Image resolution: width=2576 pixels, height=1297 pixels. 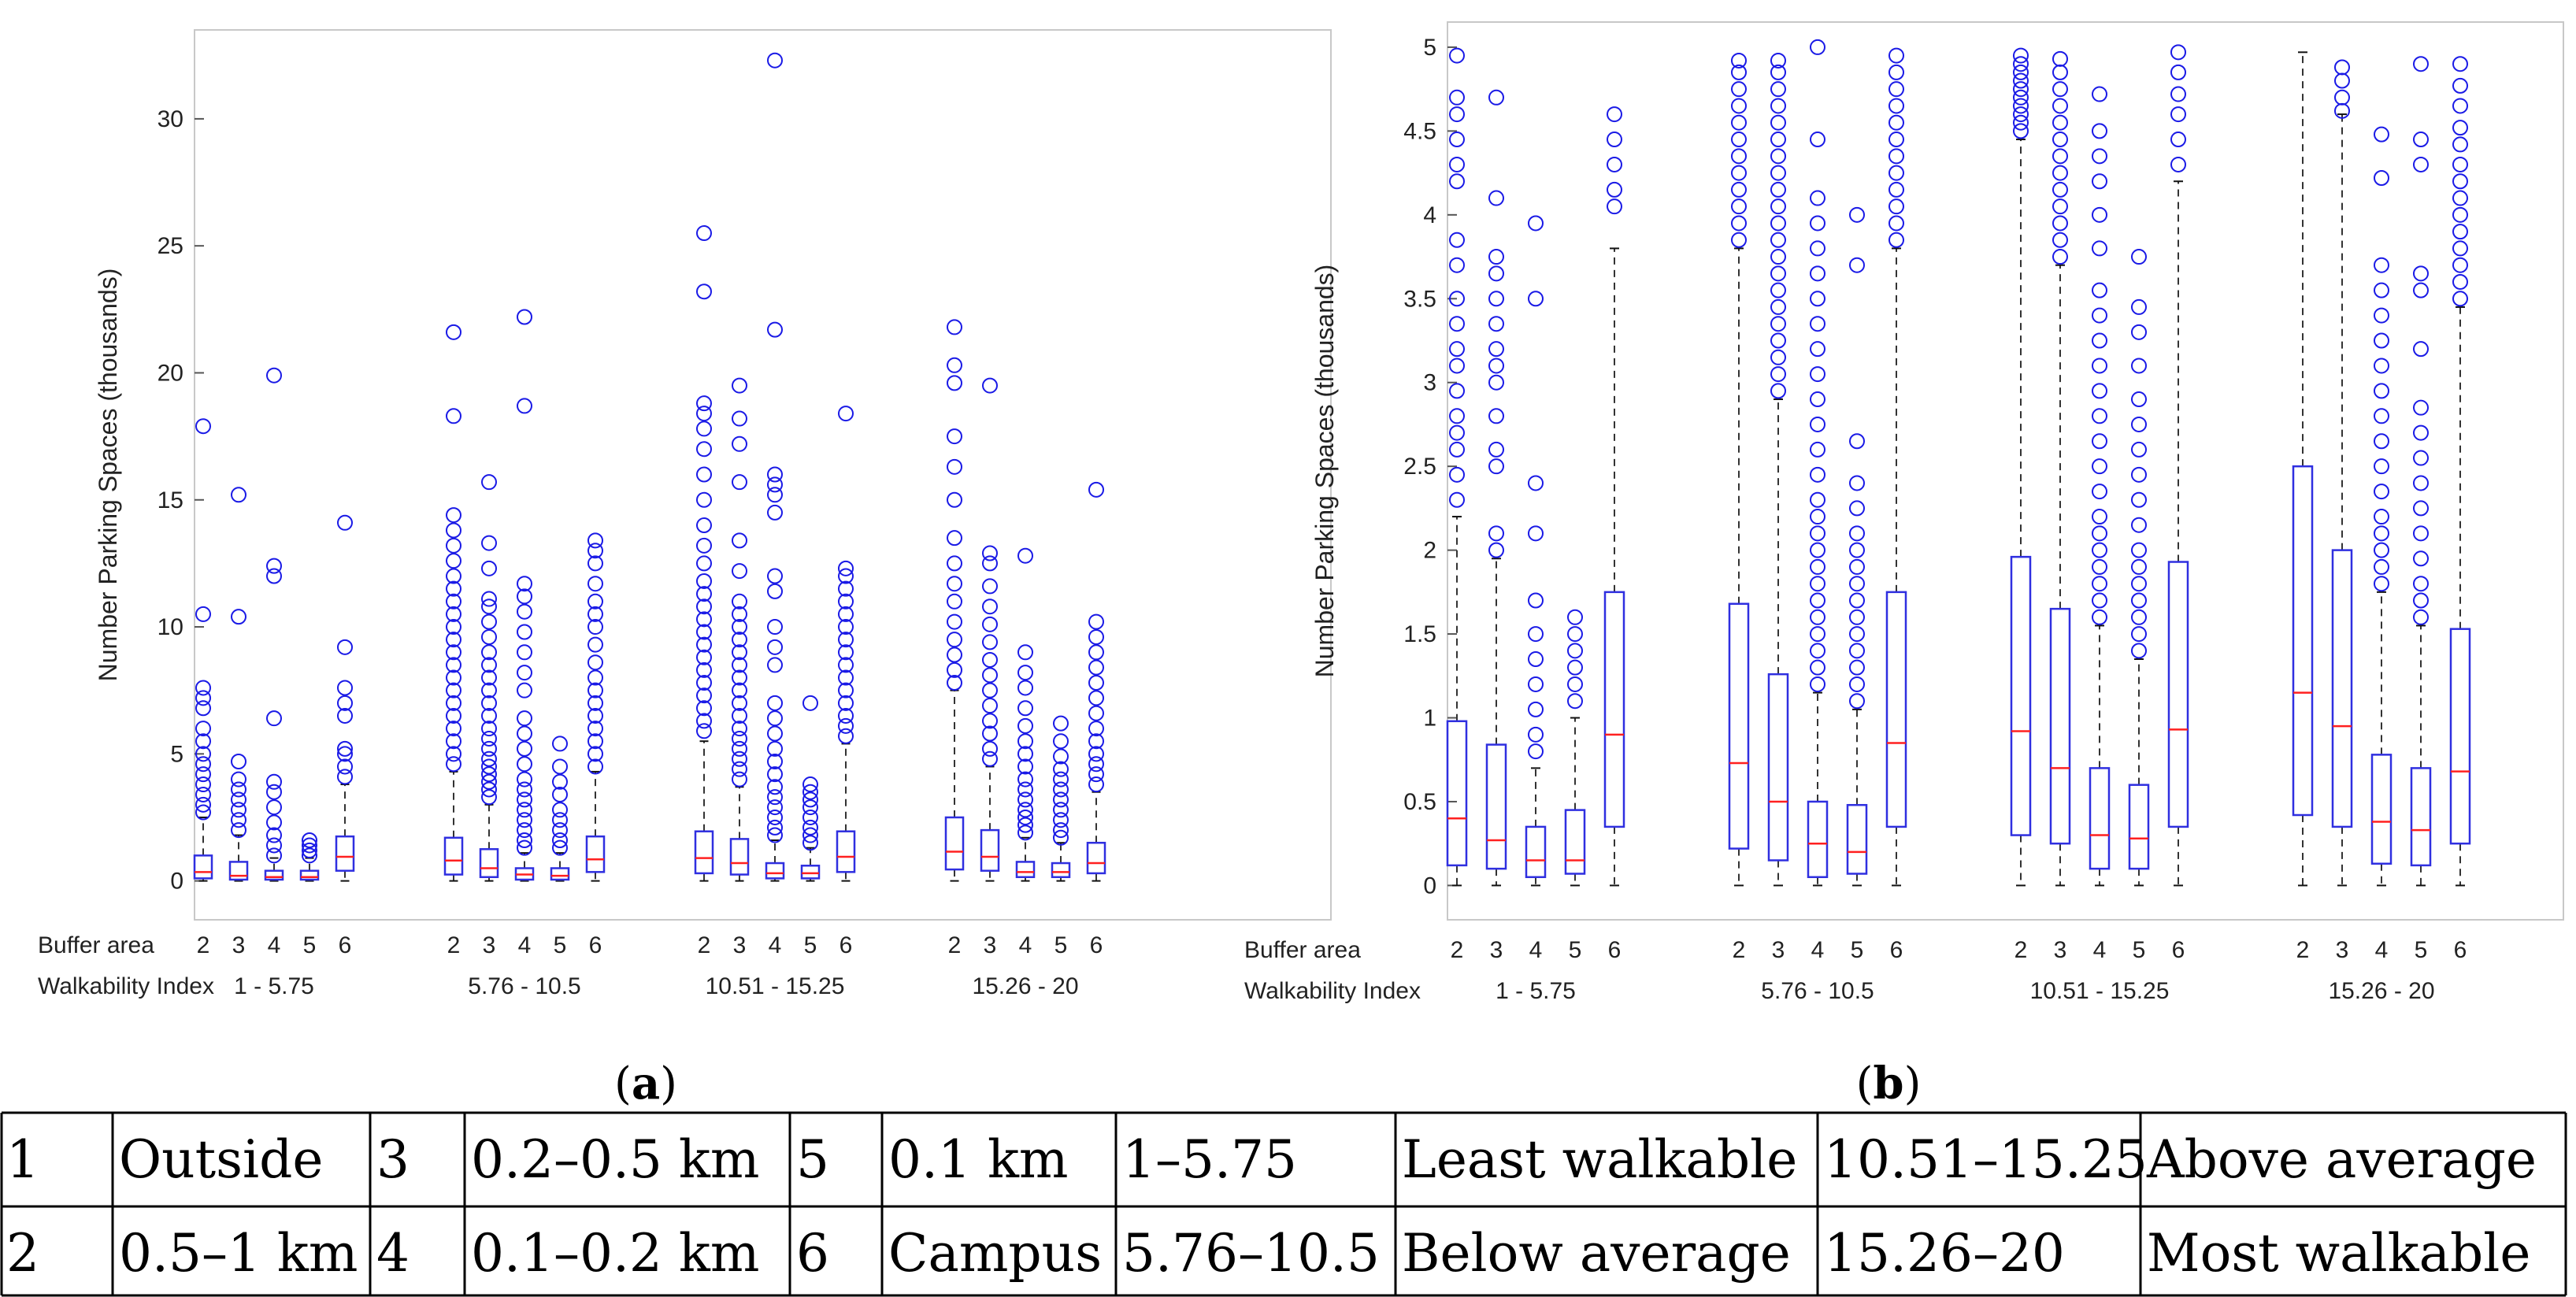 What do you see at coordinates (2341, 1160) in the screenshot?
I see `legend-cell: Above average` at bounding box center [2341, 1160].